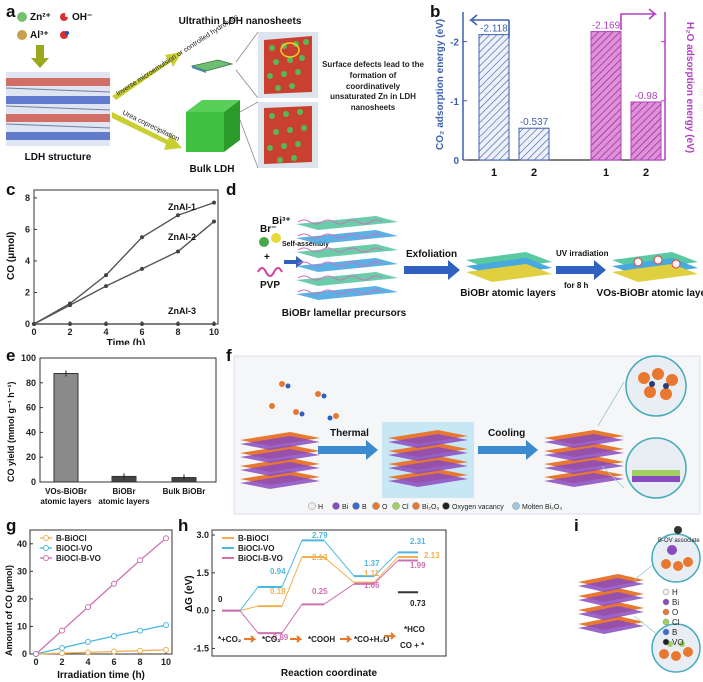  What do you see at coordinates (279, 637) in the screenshot?
I see `h-value-label: -0.89` at bounding box center [279, 637].